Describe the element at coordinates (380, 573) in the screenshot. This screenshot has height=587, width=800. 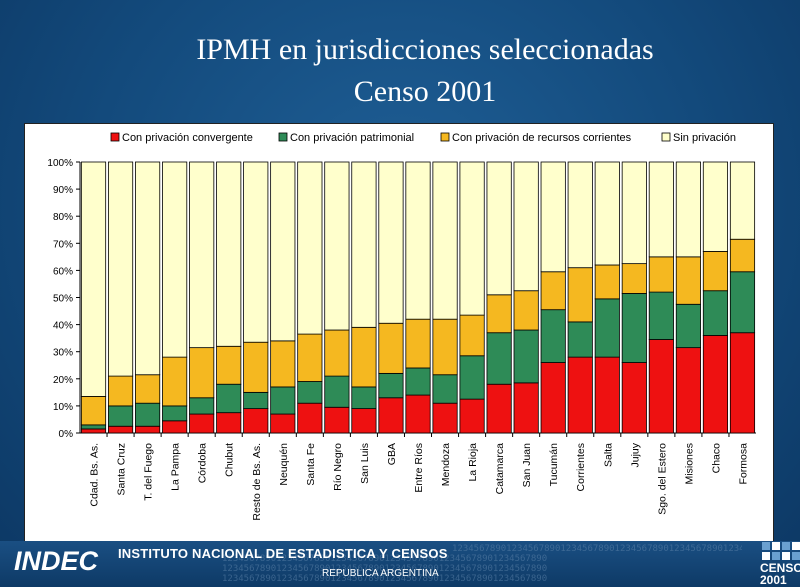
I see `country-name: REPUBLICA ARGENTINA` at that location.